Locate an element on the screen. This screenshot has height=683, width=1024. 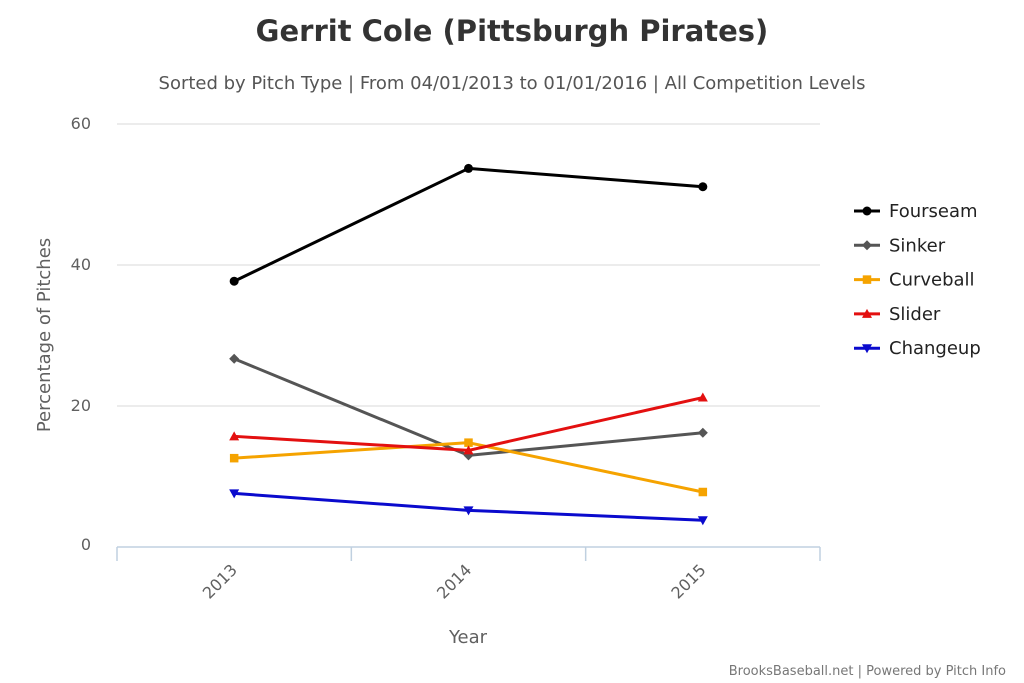
legend: Fourseam Sinker Curveball Slider Changeup is located at coordinates (917, 280).